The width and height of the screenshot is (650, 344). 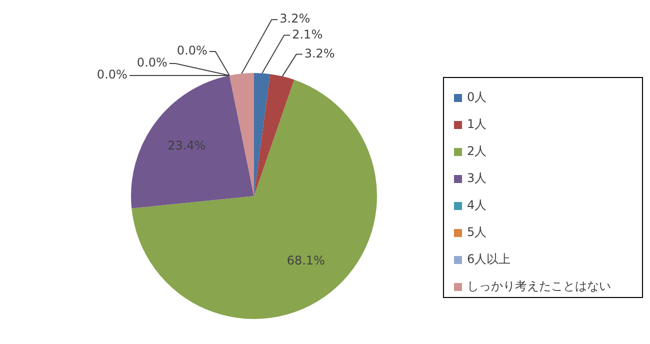 What do you see at coordinates (307, 34) in the screenshot?
I see `data-label: 2.1%` at bounding box center [307, 34].